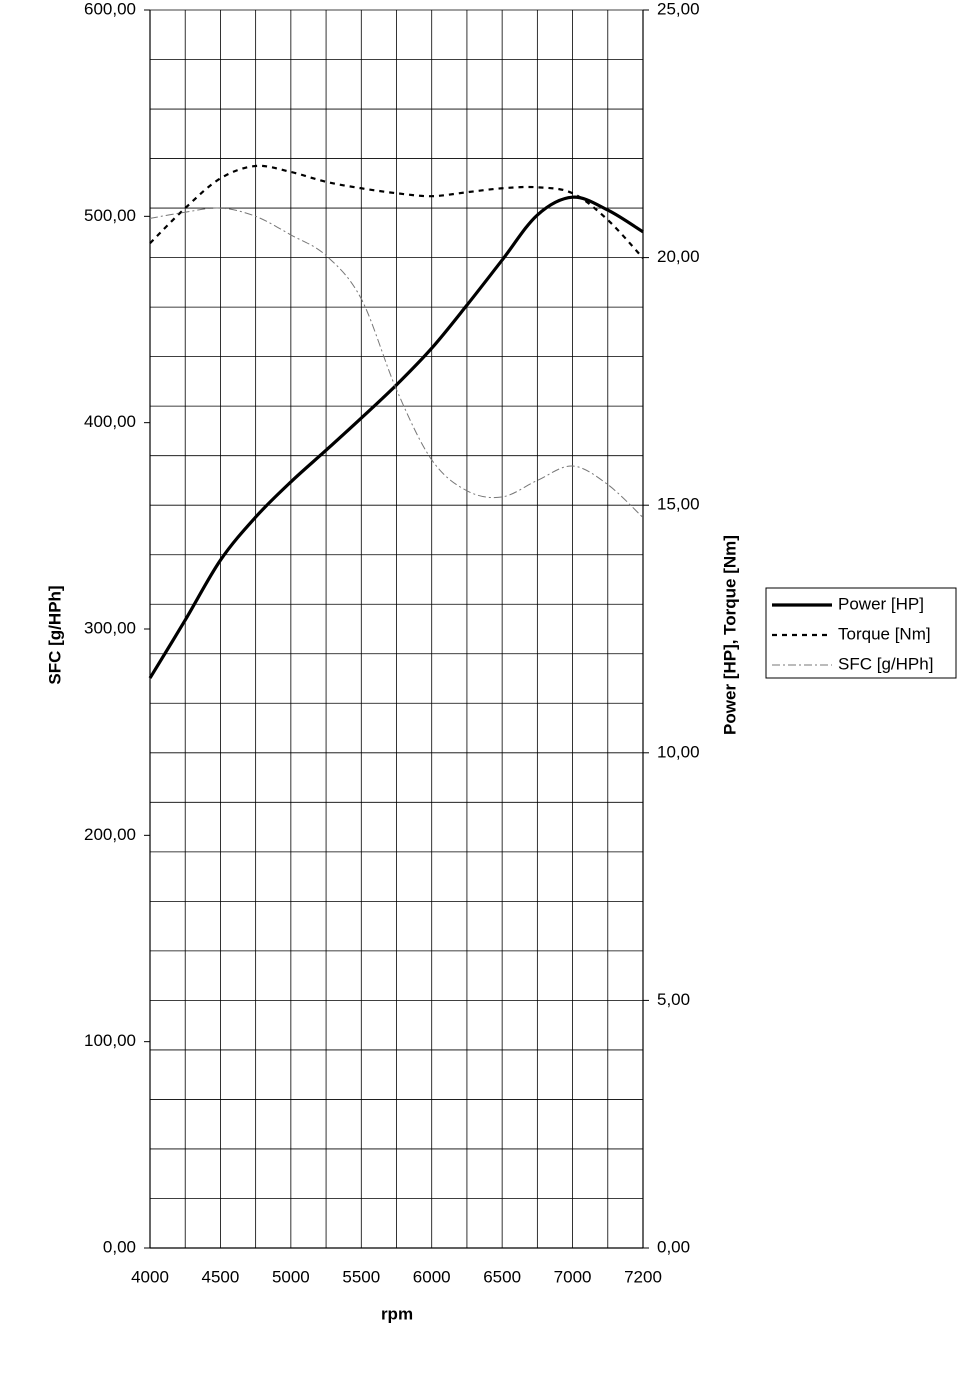 The height and width of the screenshot is (1383, 963). I want to click on y2-tick-label: 20,00, so click(678, 256).